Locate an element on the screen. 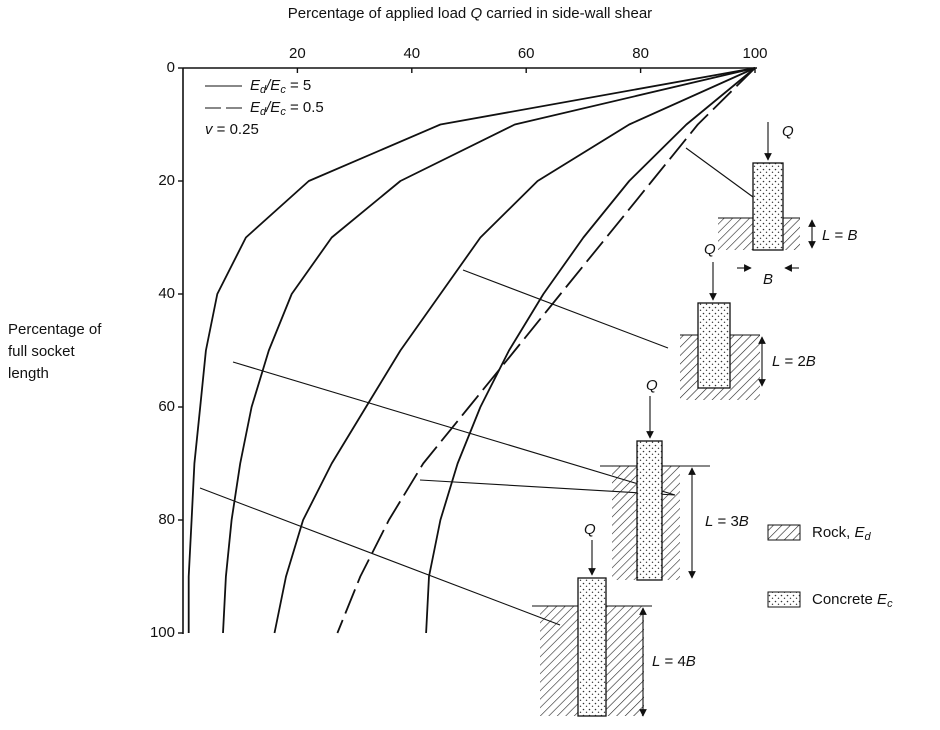  y-tick-label: 80 is located at coordinates (166, 519).